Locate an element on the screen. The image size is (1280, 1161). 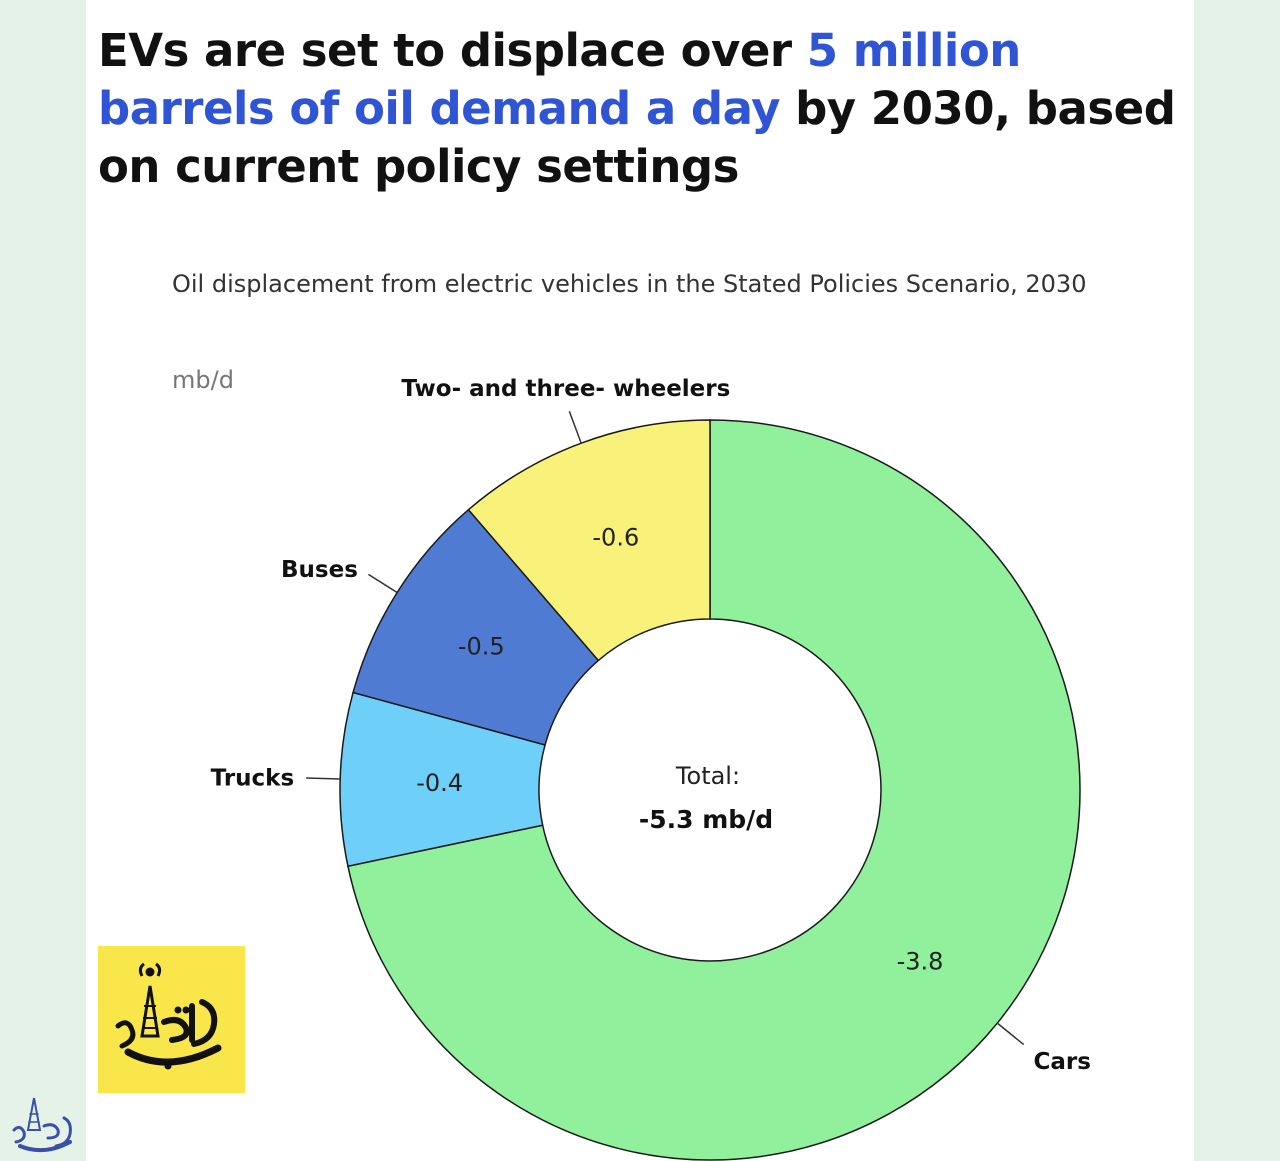
category-label: Buses is located at coordinates (319, 570).